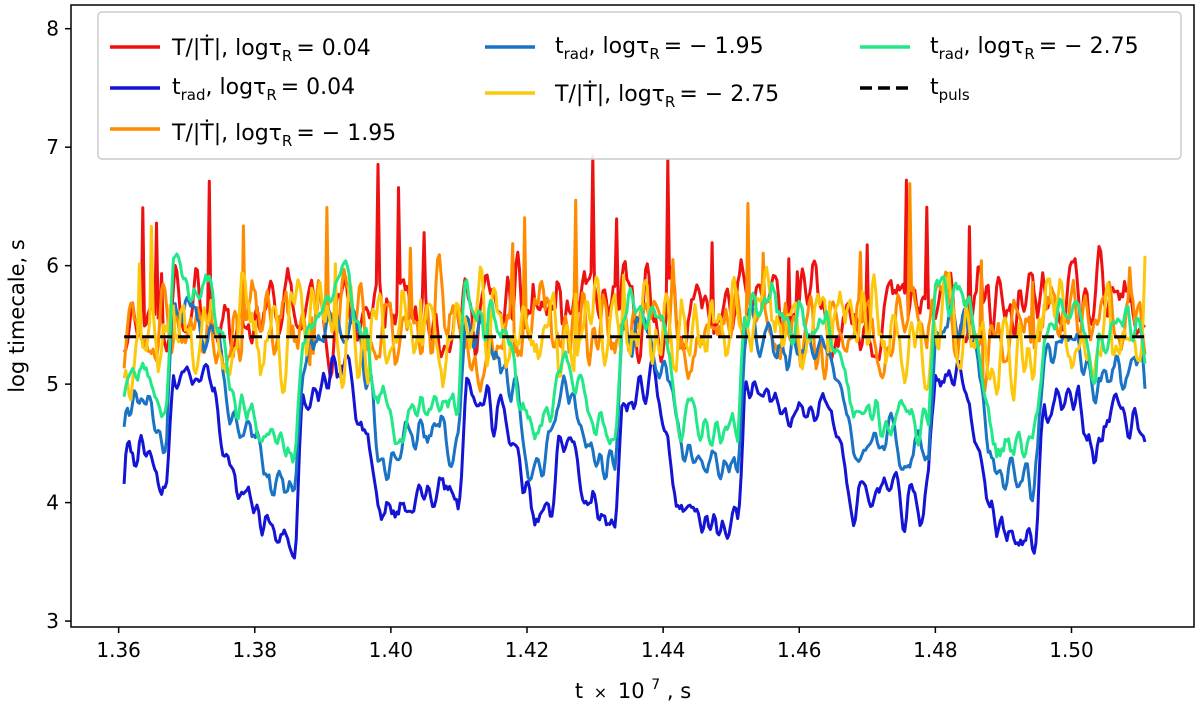 This screenshot has height=705, width=1200. I want to click on x-tick-label: 1.40, so click(391, 650).